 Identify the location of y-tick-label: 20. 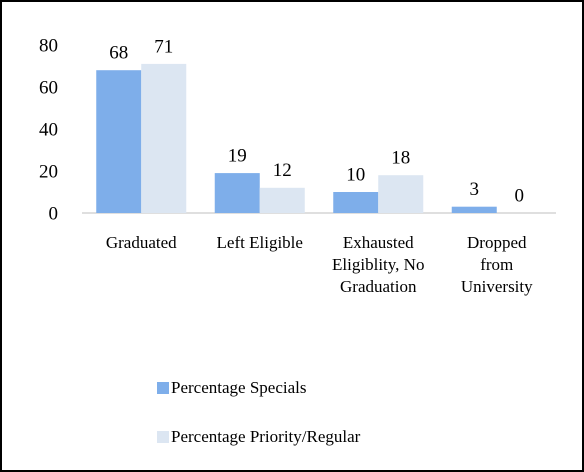
(48, 171).